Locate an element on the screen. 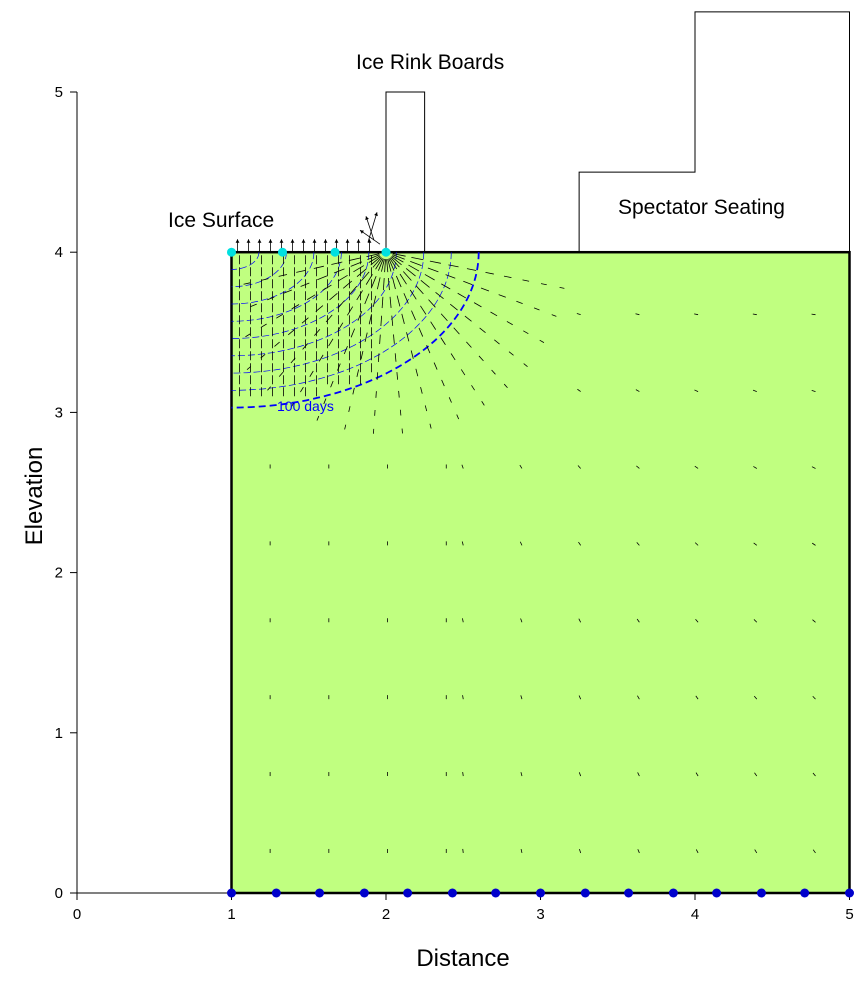 This screenshot has height=987, width=866. corner-flux-arrow-head is located at coordinates (362, 232).